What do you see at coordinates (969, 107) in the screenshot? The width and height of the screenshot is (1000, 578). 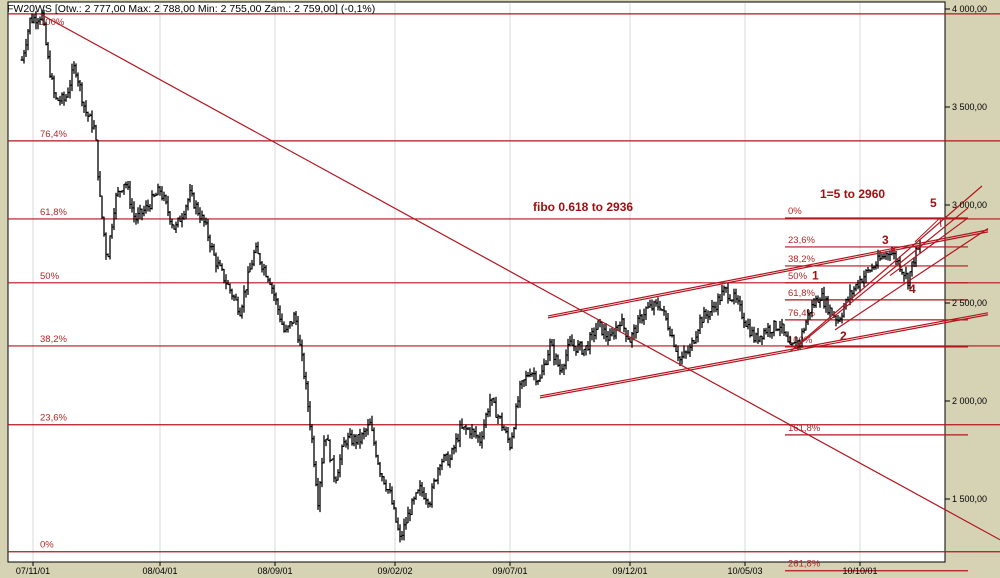 I see `y-tick-label: 3 500,00` at bounding box center [969, 107].